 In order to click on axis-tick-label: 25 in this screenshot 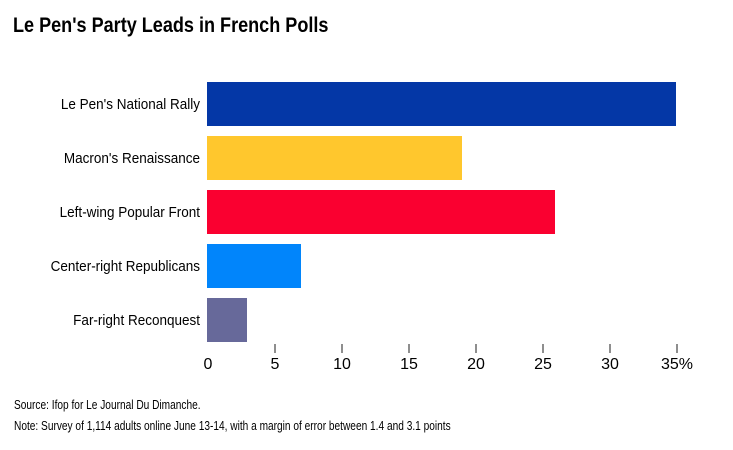, I will do `click(543, 364)`.